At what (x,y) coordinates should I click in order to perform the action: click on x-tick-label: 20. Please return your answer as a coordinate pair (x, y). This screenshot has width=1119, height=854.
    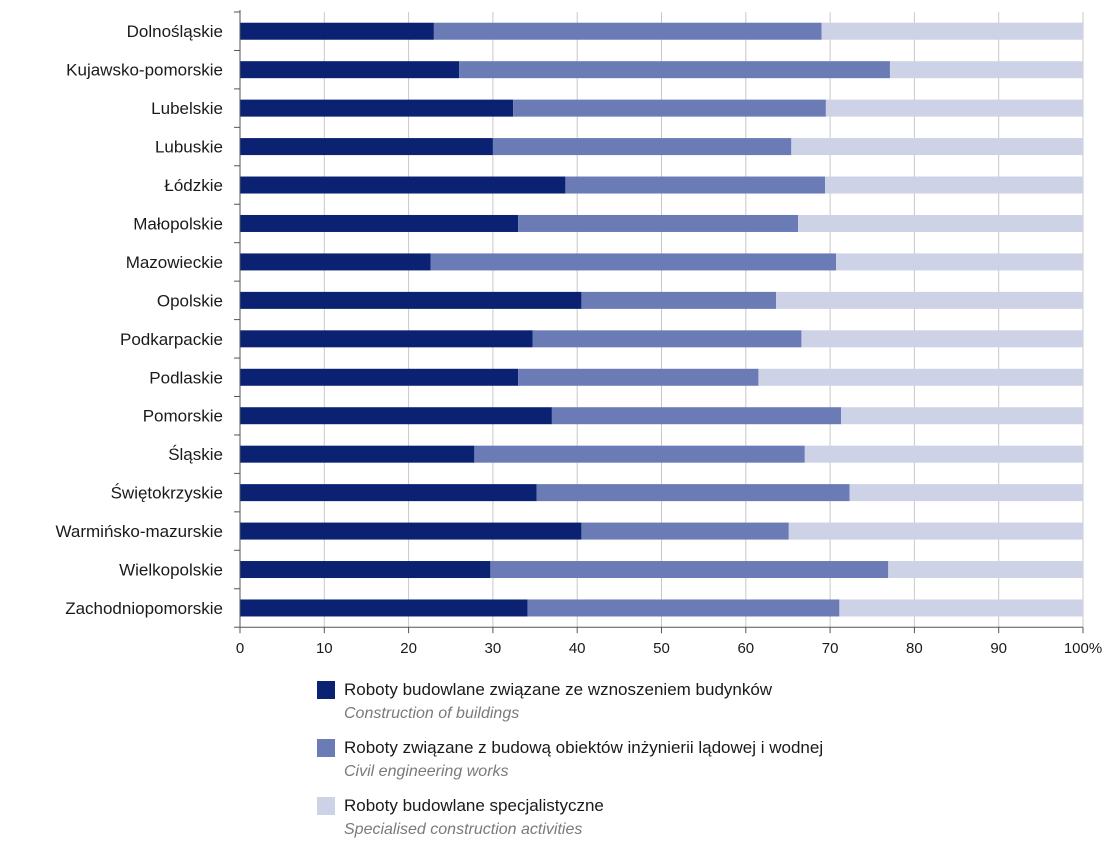
    Looking at the image, I should click on (408, 648).